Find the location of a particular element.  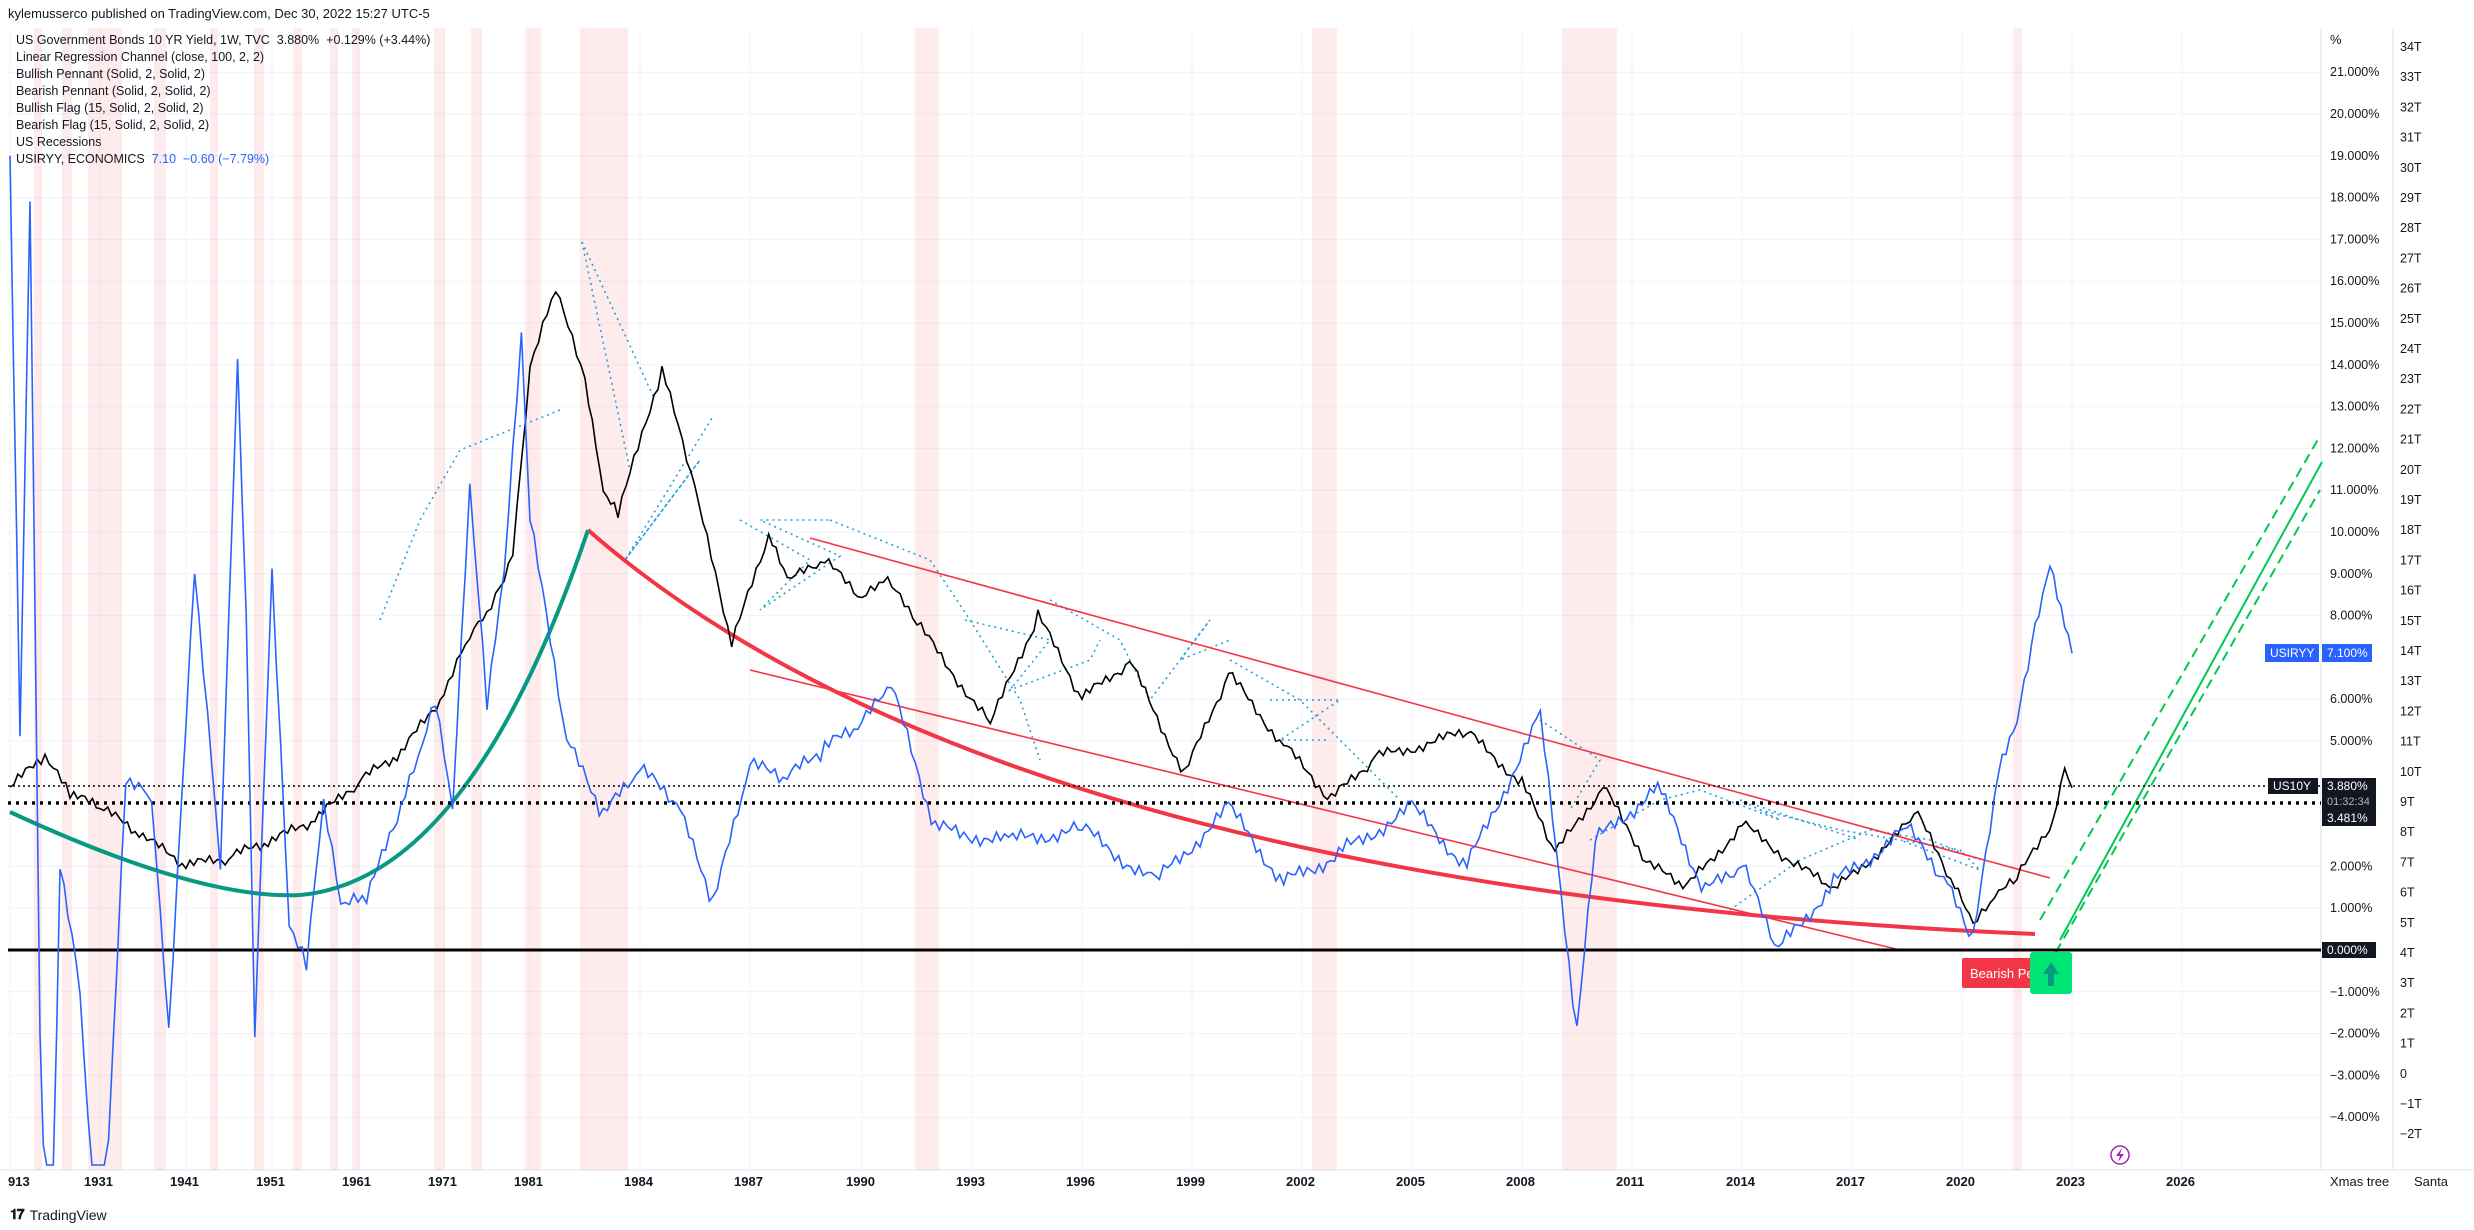

time-axis-tick-label: 1996 is located at coordinates (1080, 1181).